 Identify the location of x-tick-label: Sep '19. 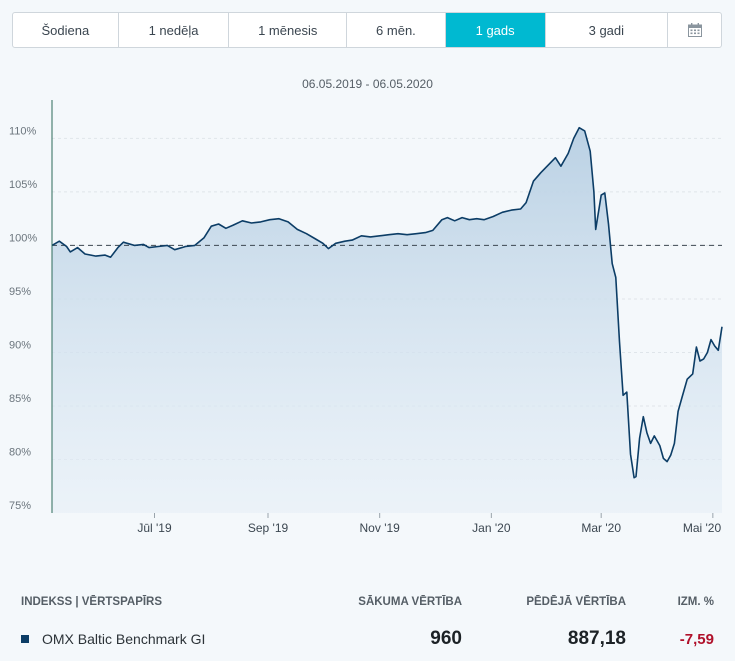
(268, 528).